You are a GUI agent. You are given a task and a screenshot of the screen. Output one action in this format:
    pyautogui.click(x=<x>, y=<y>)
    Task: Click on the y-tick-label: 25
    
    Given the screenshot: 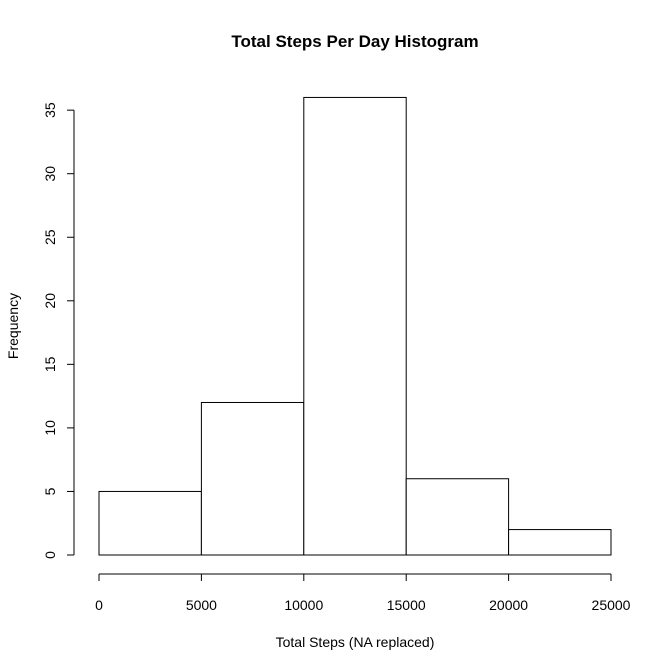 What is the action you would take?
    pyautogui.click(x=50, y=237)
    